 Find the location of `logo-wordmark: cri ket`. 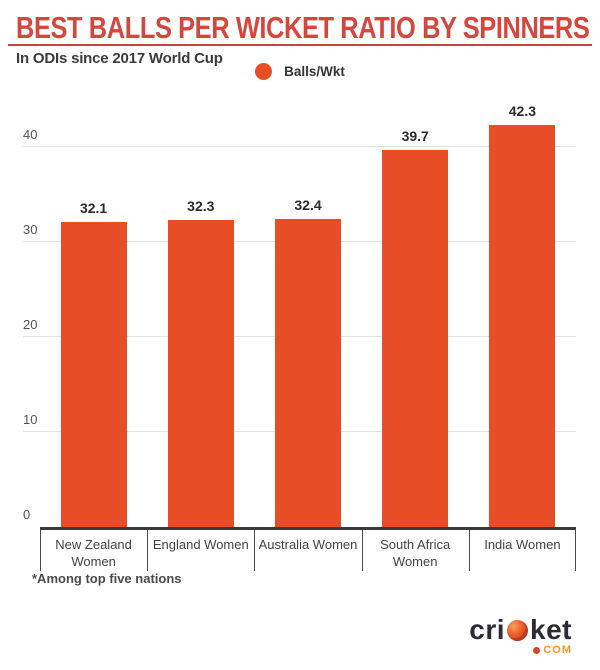

logo-wordmark: cri ket is located at coordinates (520, 630).